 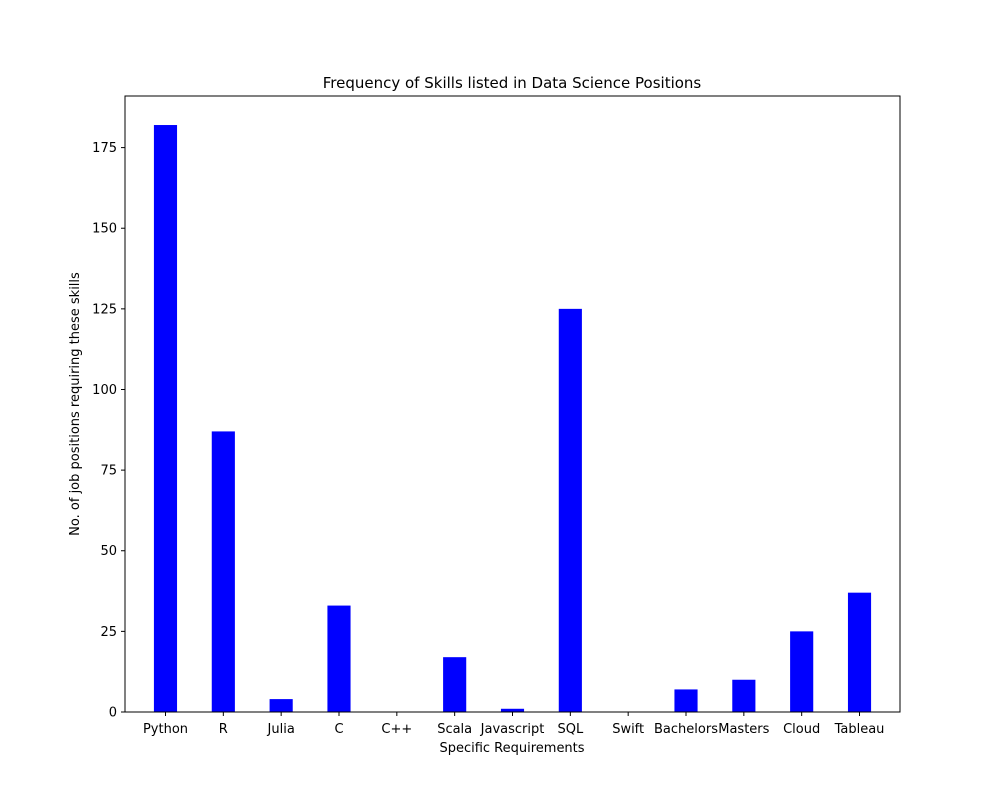 I want to click on x-tick-label: Swift, so click(x=628, y=729).